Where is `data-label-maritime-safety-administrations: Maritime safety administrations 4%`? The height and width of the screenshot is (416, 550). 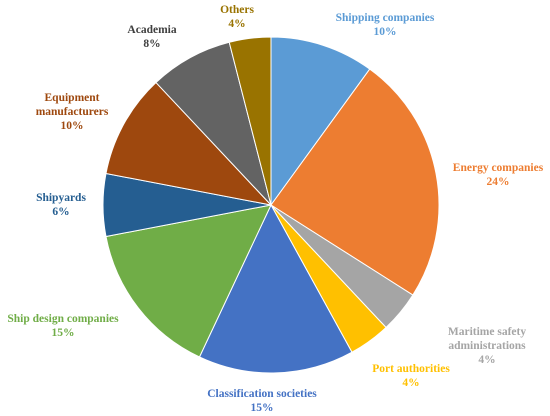
data-label-maritime-safety-administrations: Maritime safety administrations 4% is located at coordinates (487, 346).